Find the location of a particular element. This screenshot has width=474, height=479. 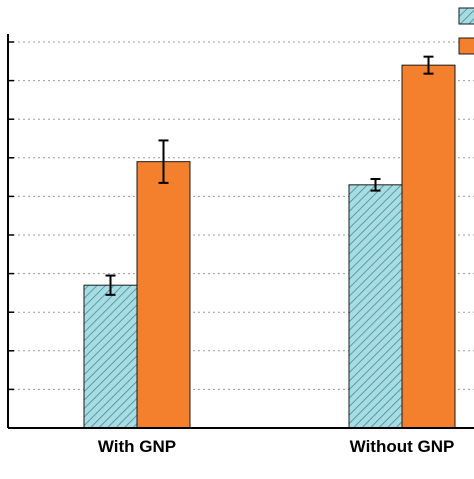

x-tick-label: Without GNP is located at coordinates (402, 446).